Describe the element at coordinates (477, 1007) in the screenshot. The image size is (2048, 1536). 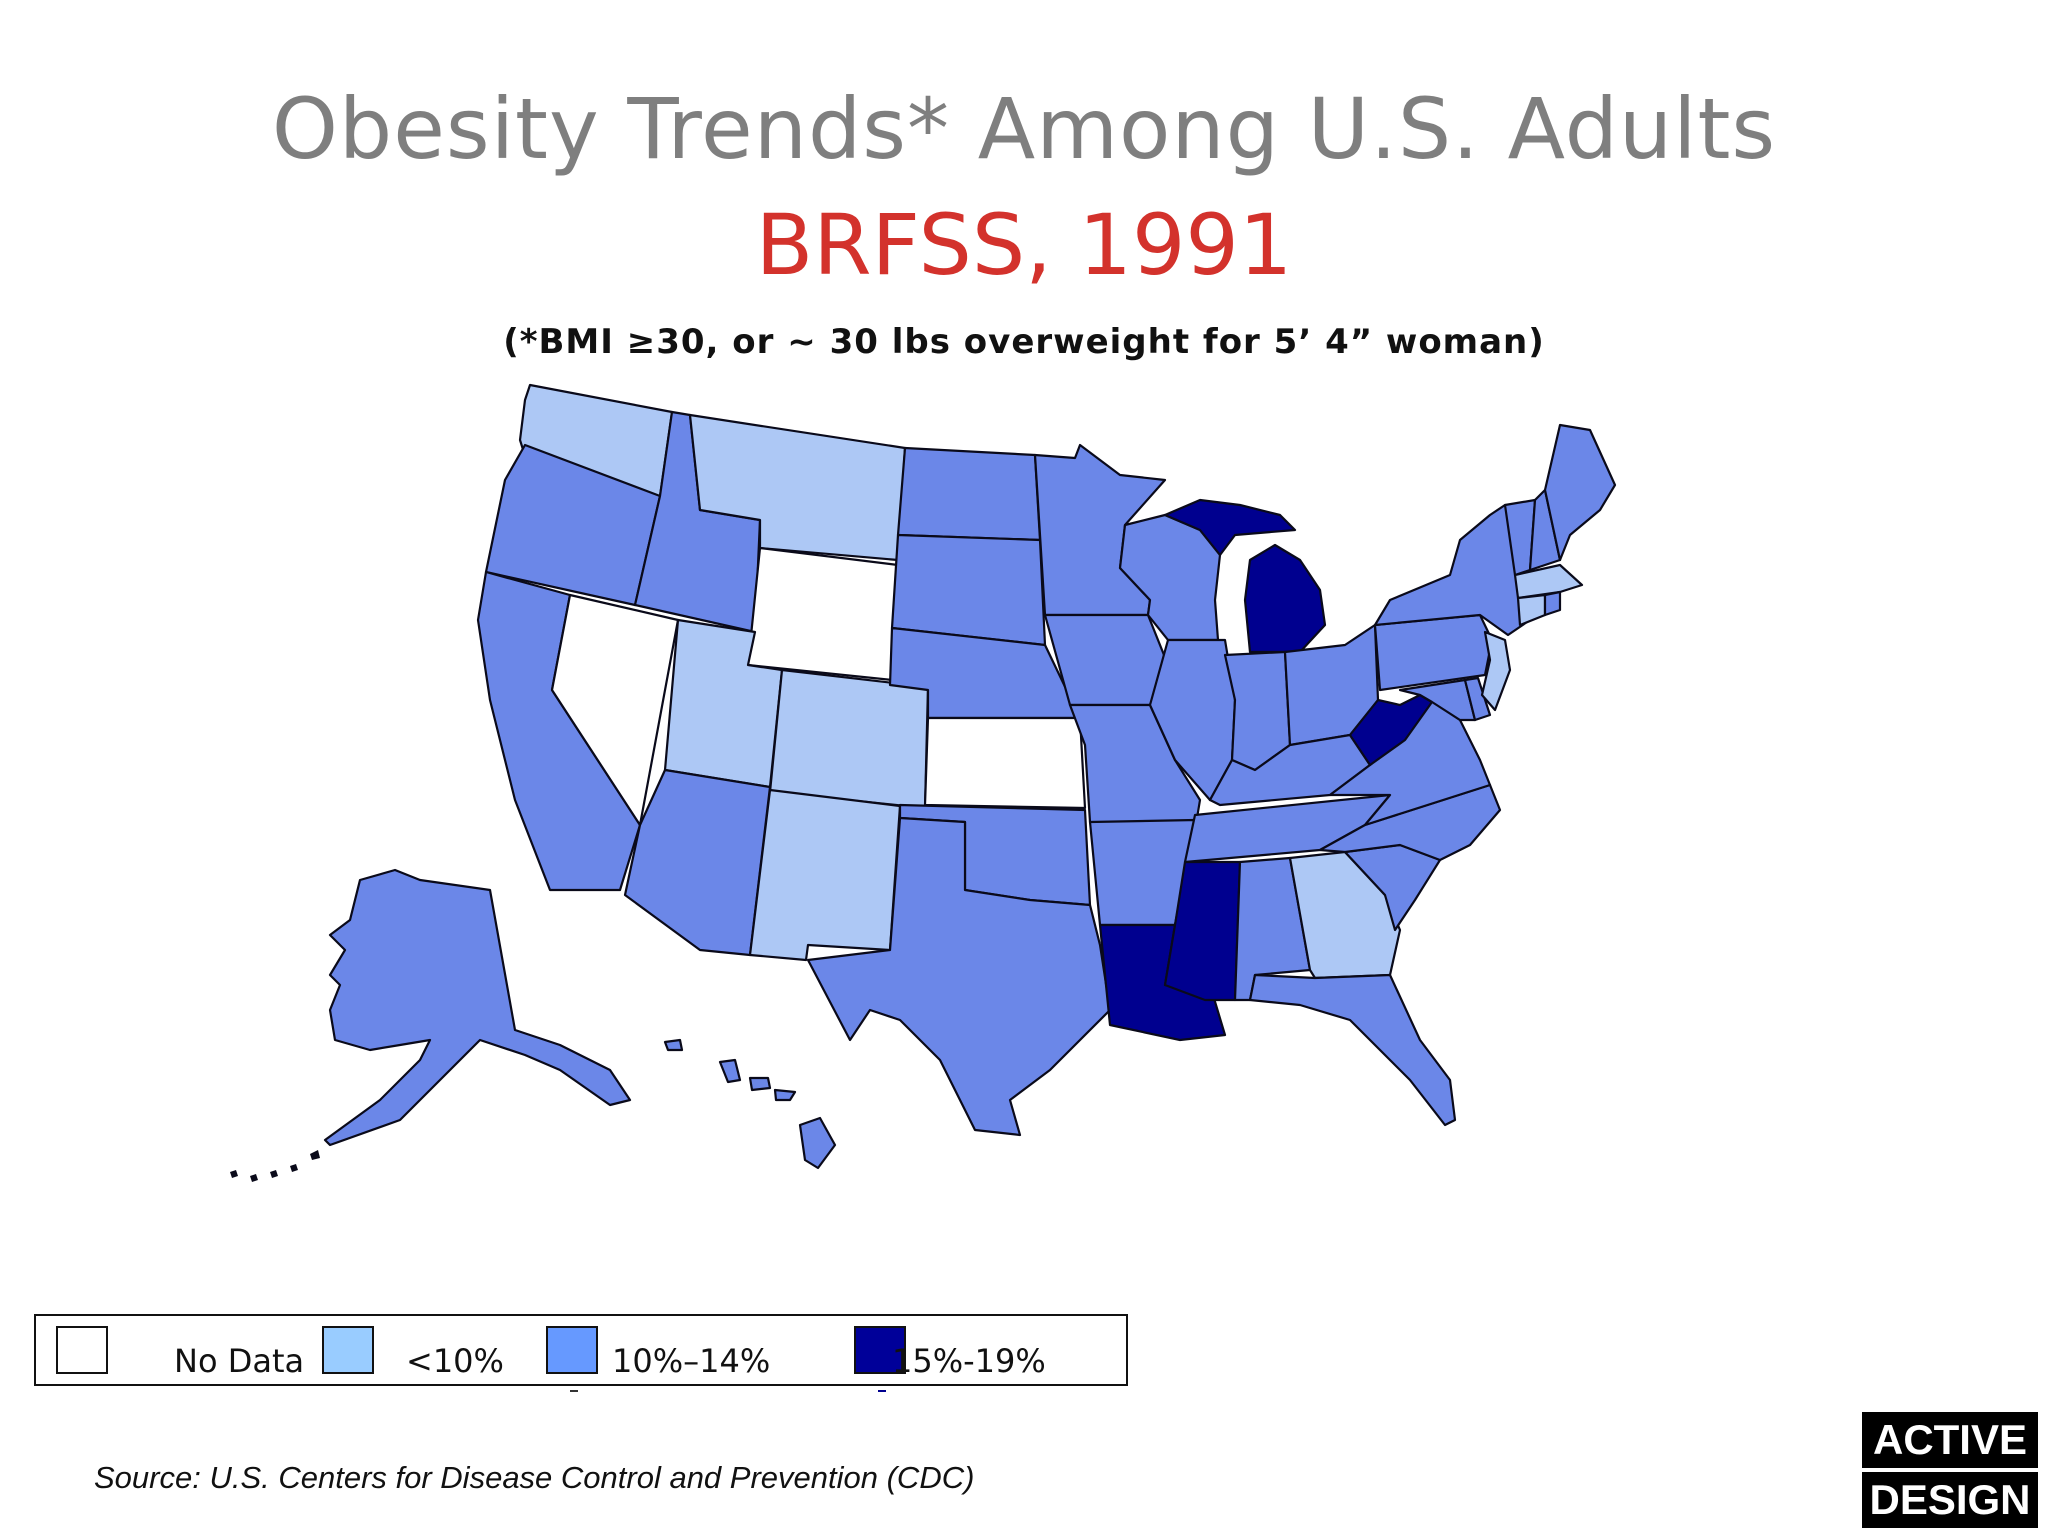
I see `state-AK` at that location.